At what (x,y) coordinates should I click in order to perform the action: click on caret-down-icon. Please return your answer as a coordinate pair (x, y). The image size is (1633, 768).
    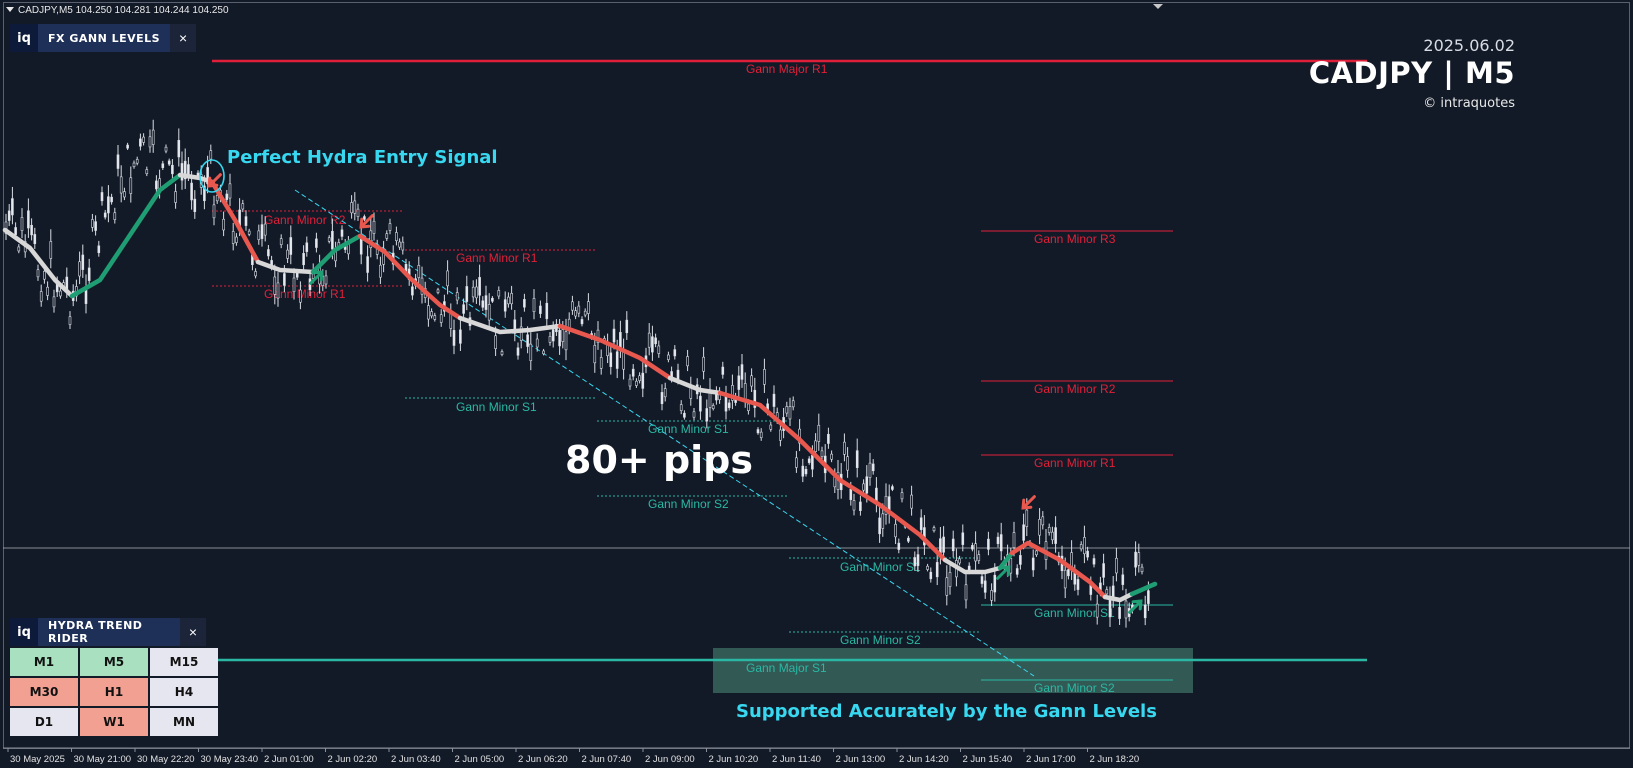
    Looking at the image, I should click on (10, 9).